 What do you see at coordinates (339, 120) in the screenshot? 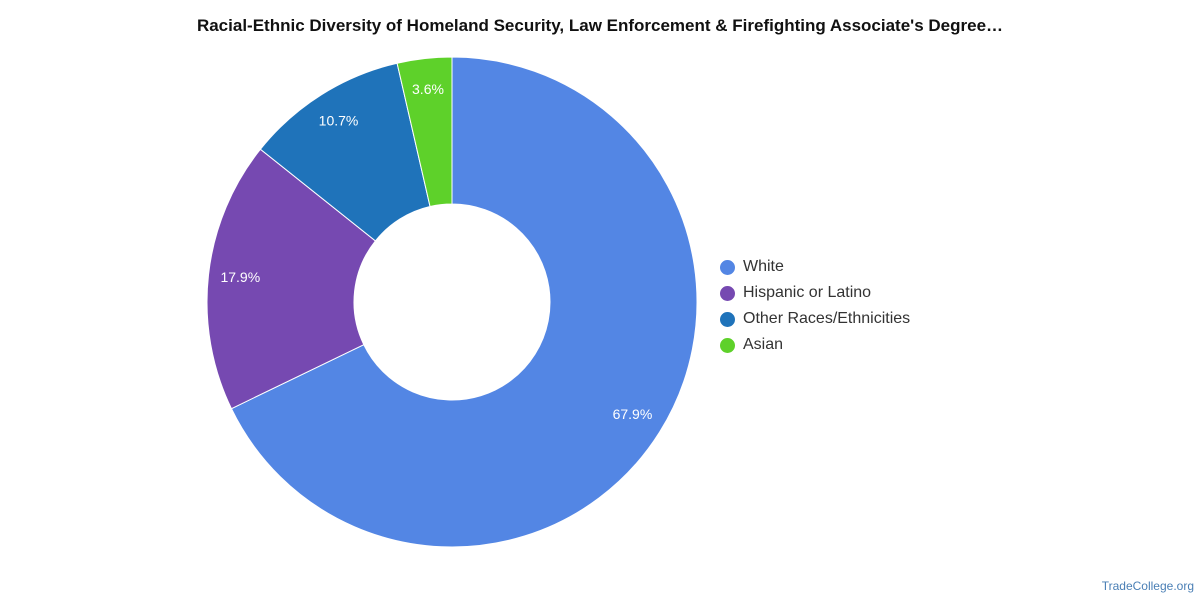
I see `value-label: 10.7%` at bounding box center [339, 120].